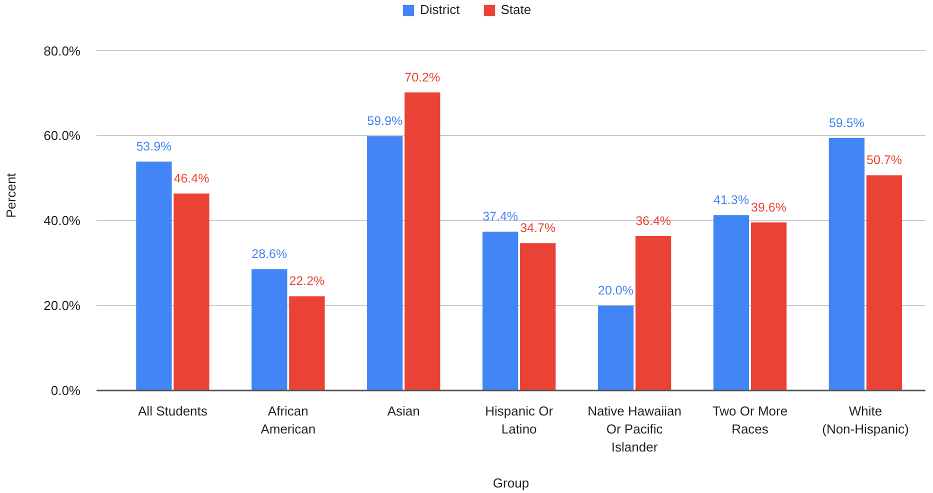 The height and width of the screenshot is (493, 933). Describe the element at coordinates (768, 207) in the screenshot. I see `data-label: 39.6%` at that location.